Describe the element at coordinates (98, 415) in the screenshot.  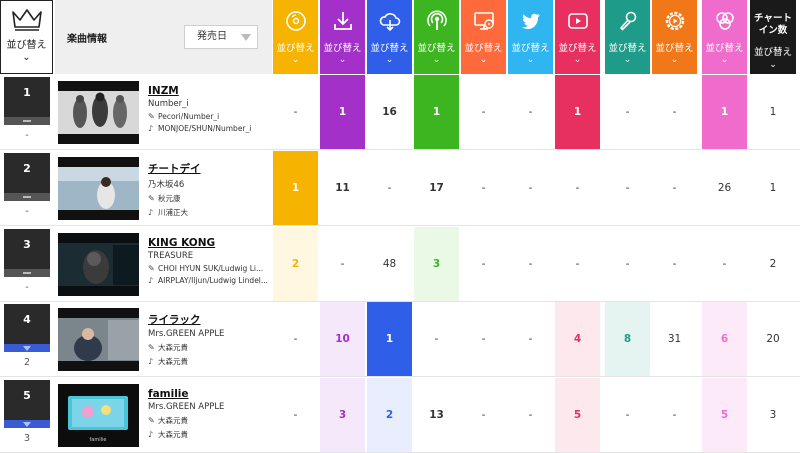
I see `video-thumbnail: familie` at that location.